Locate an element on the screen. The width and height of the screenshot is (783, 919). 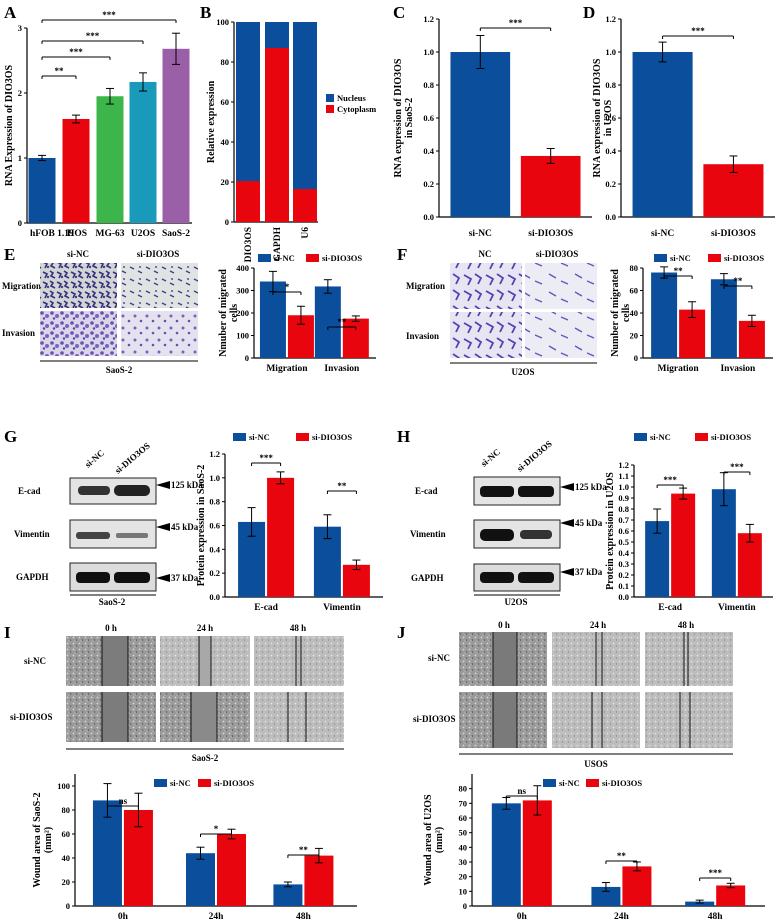
e-y-label: Nmuber of migrated is located at coordinates (223, 313).